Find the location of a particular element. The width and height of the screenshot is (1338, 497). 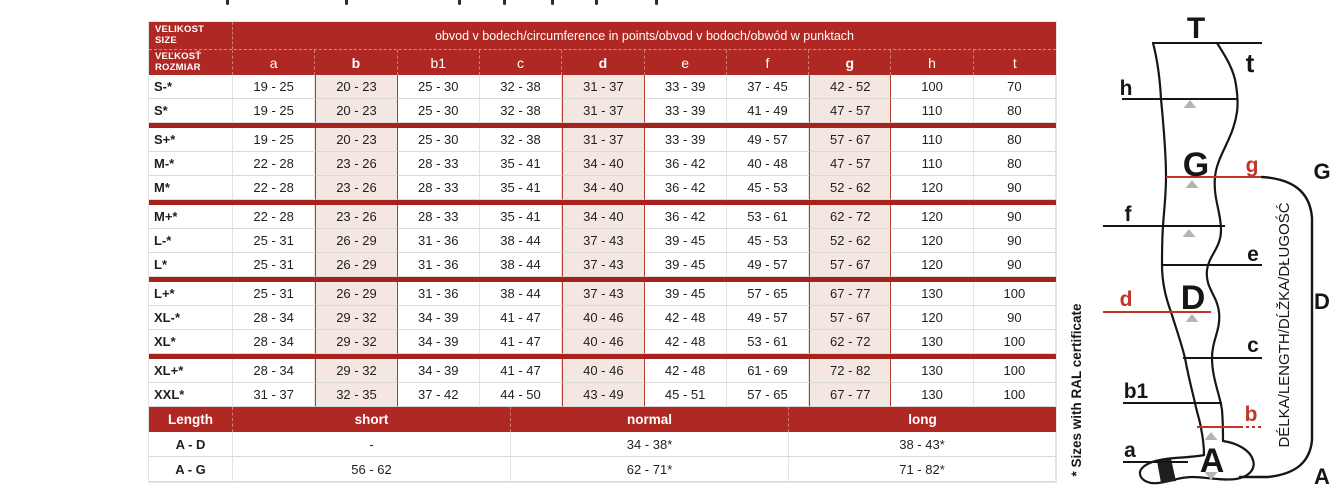

column-header-c: c is located at coordinates (521, 62).